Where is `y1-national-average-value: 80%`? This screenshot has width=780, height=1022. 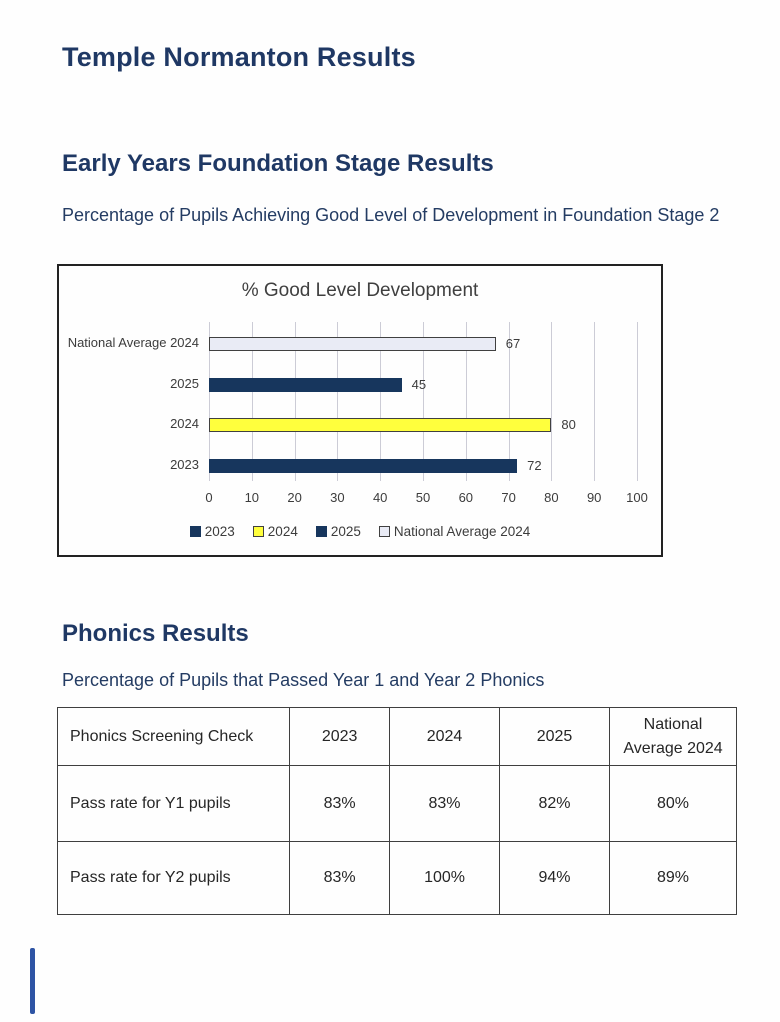
y1-national-average-value: 80% is located at coordinates (673, 803).